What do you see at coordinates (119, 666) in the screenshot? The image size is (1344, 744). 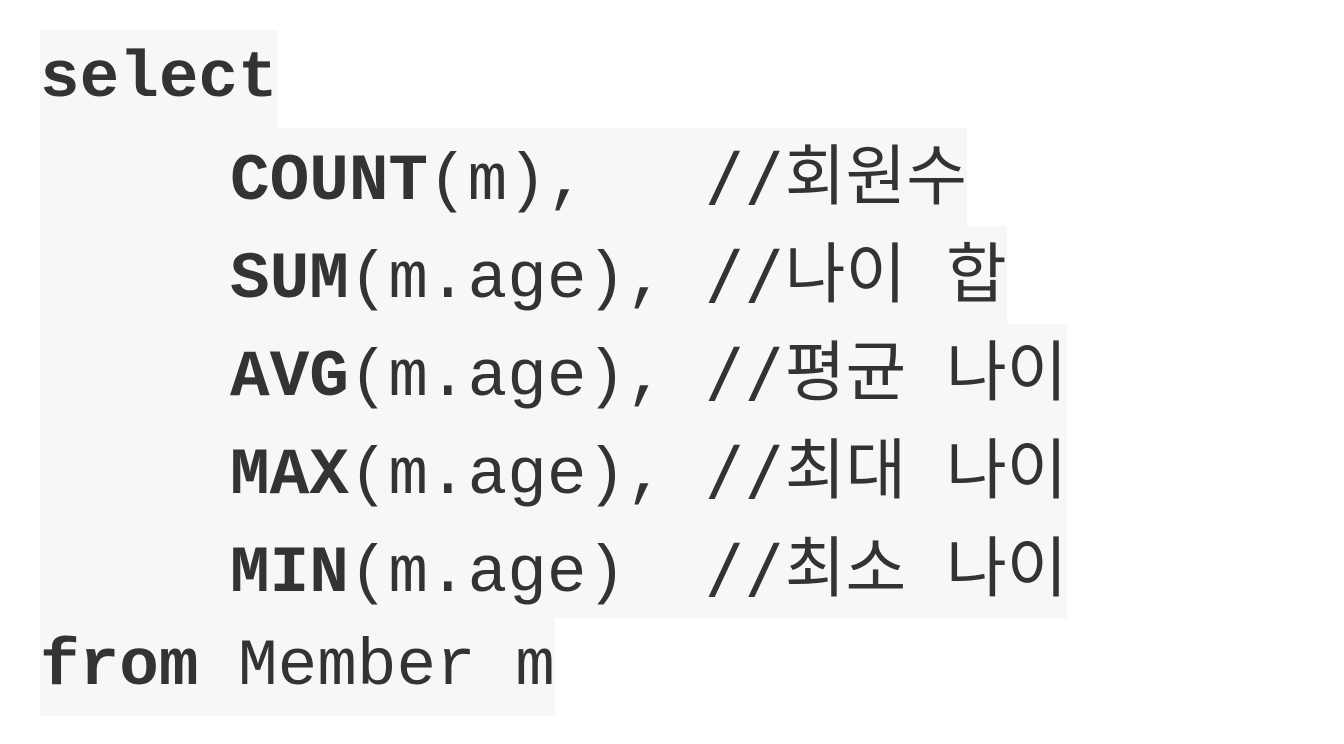 I see `keyword-from: from` at bounding box center [119, 666].